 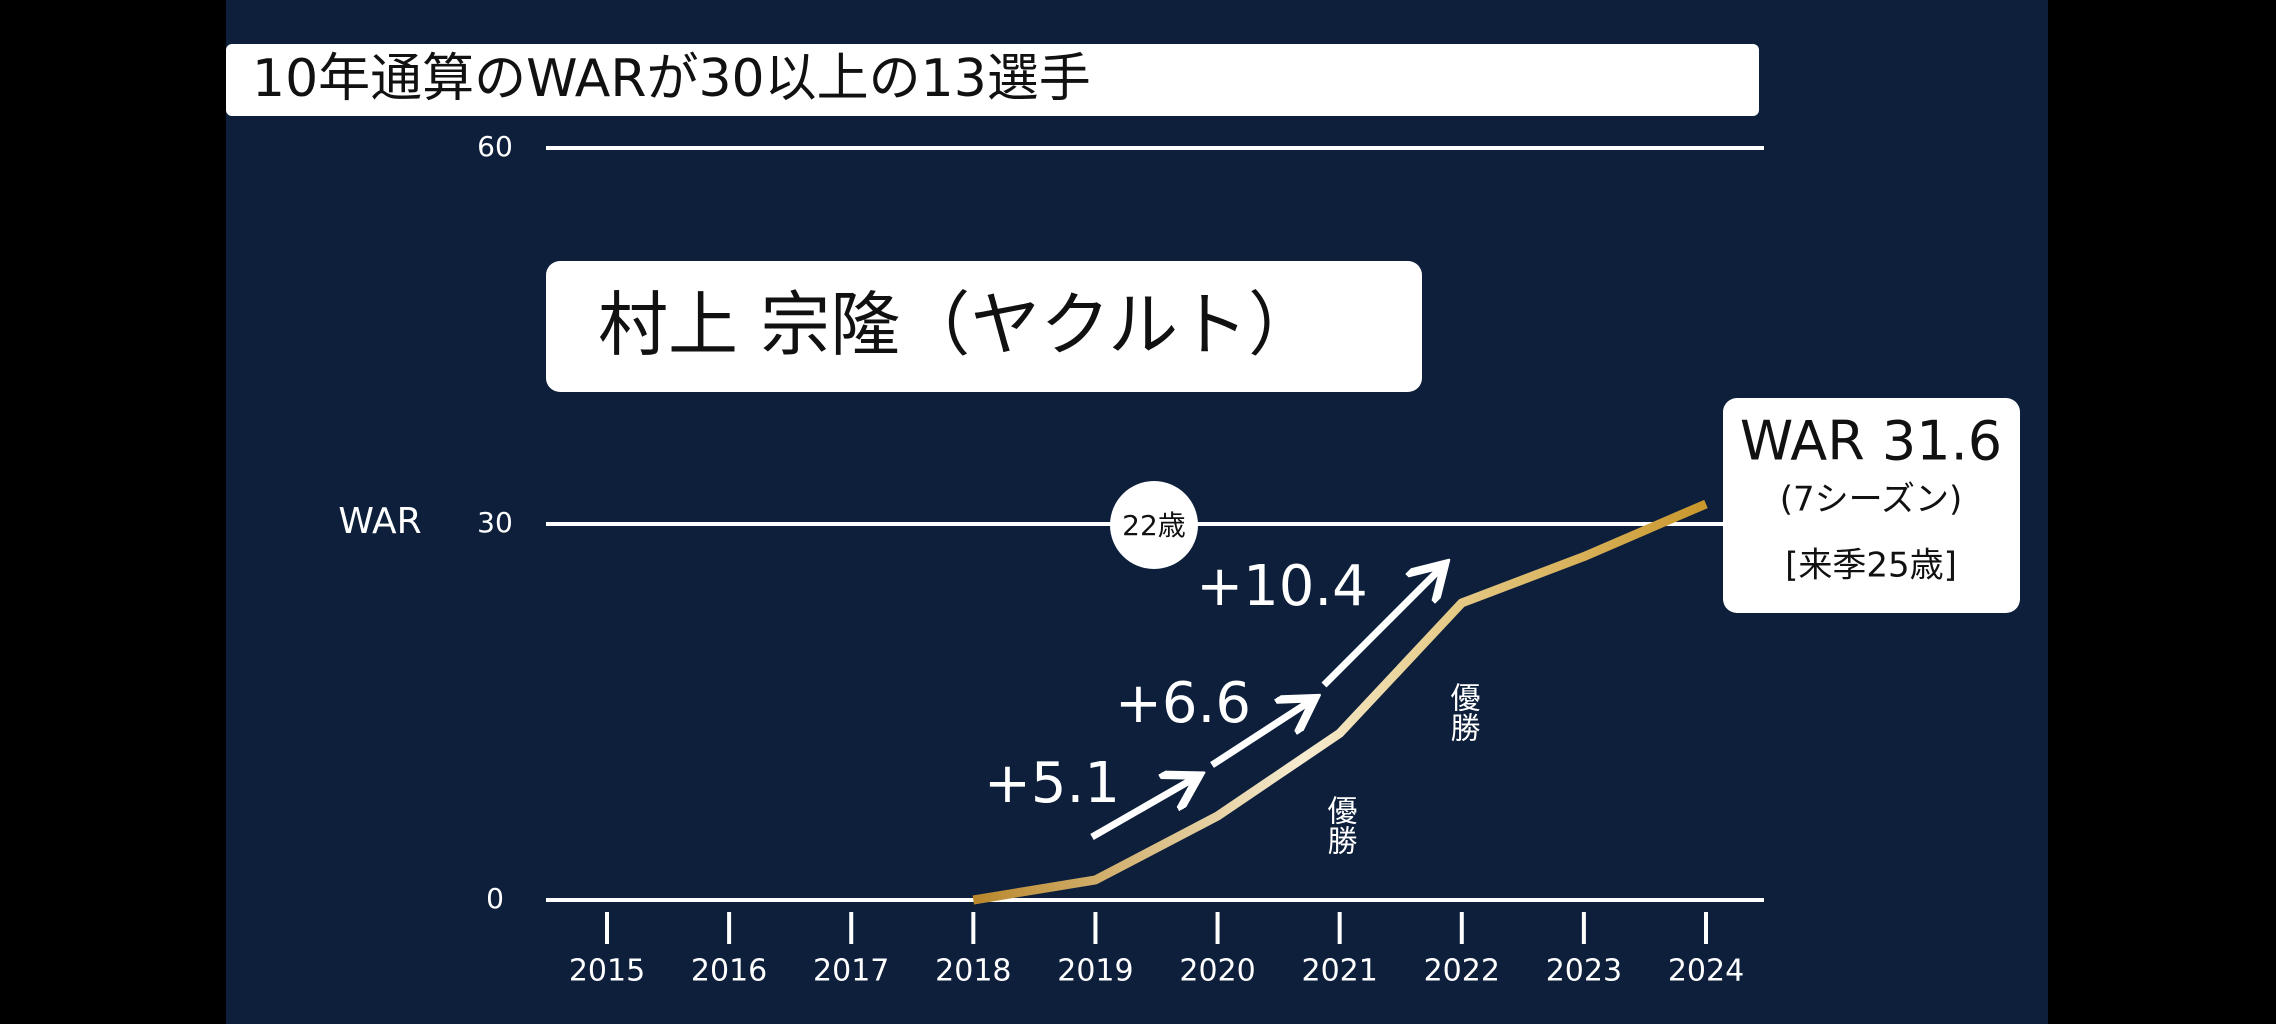 I want to click on x-tick-label: 2018, so click(x=973, y=971).